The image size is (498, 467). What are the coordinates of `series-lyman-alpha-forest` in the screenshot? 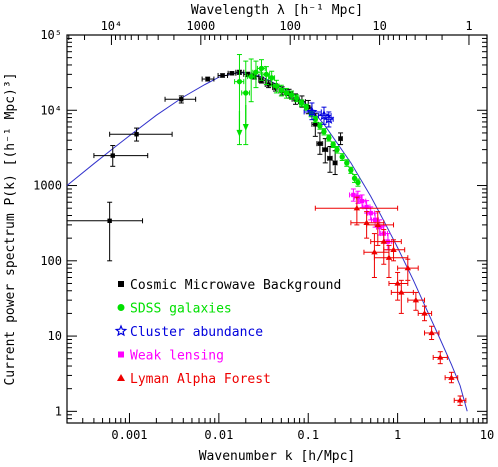 It's located at (390, 301).